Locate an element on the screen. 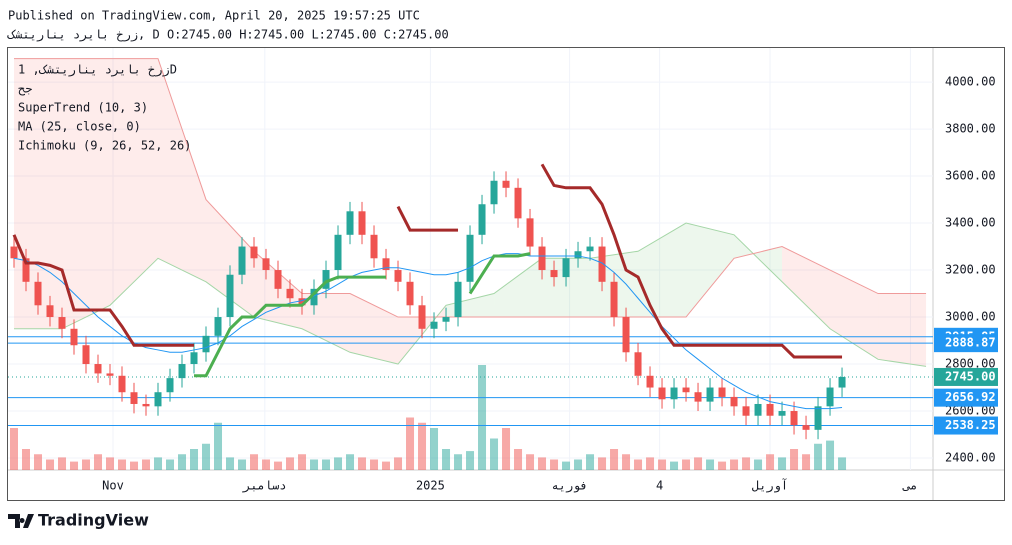  x-tick-label: می is located at coordinates (909, 486).